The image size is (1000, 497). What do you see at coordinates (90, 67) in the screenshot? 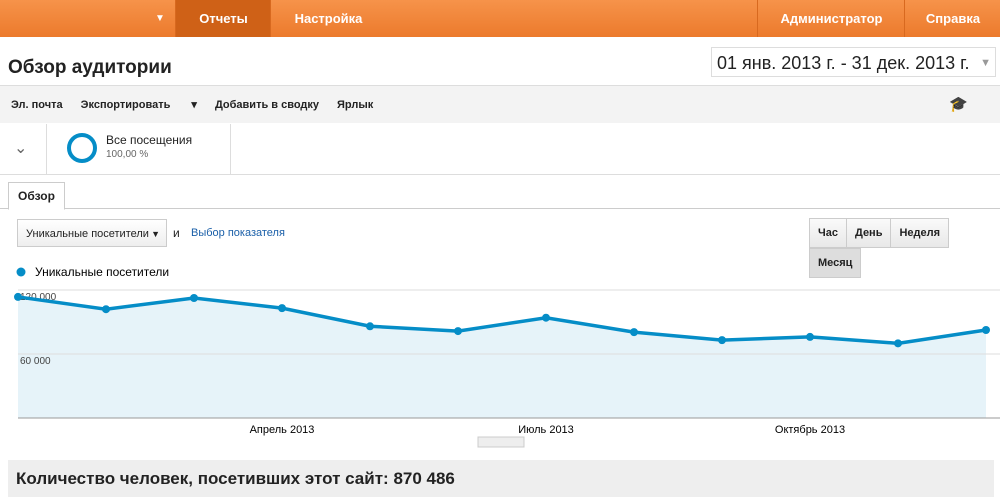
I see `page-title: Обзор аудитории` at bounding box center [90, 67].